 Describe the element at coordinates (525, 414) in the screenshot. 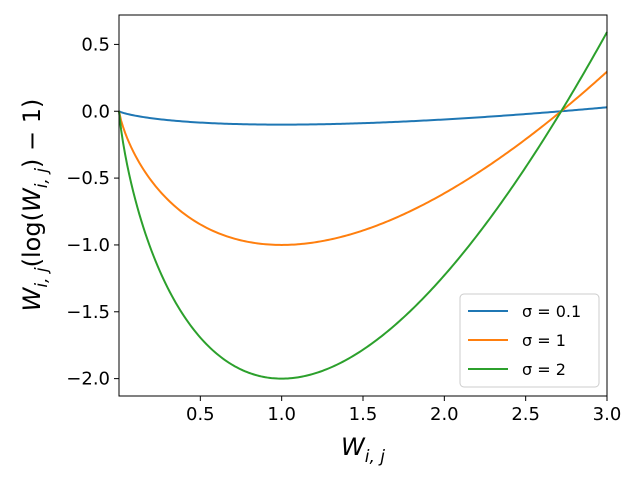

I see `x-tick-label: 2.5` at that location.